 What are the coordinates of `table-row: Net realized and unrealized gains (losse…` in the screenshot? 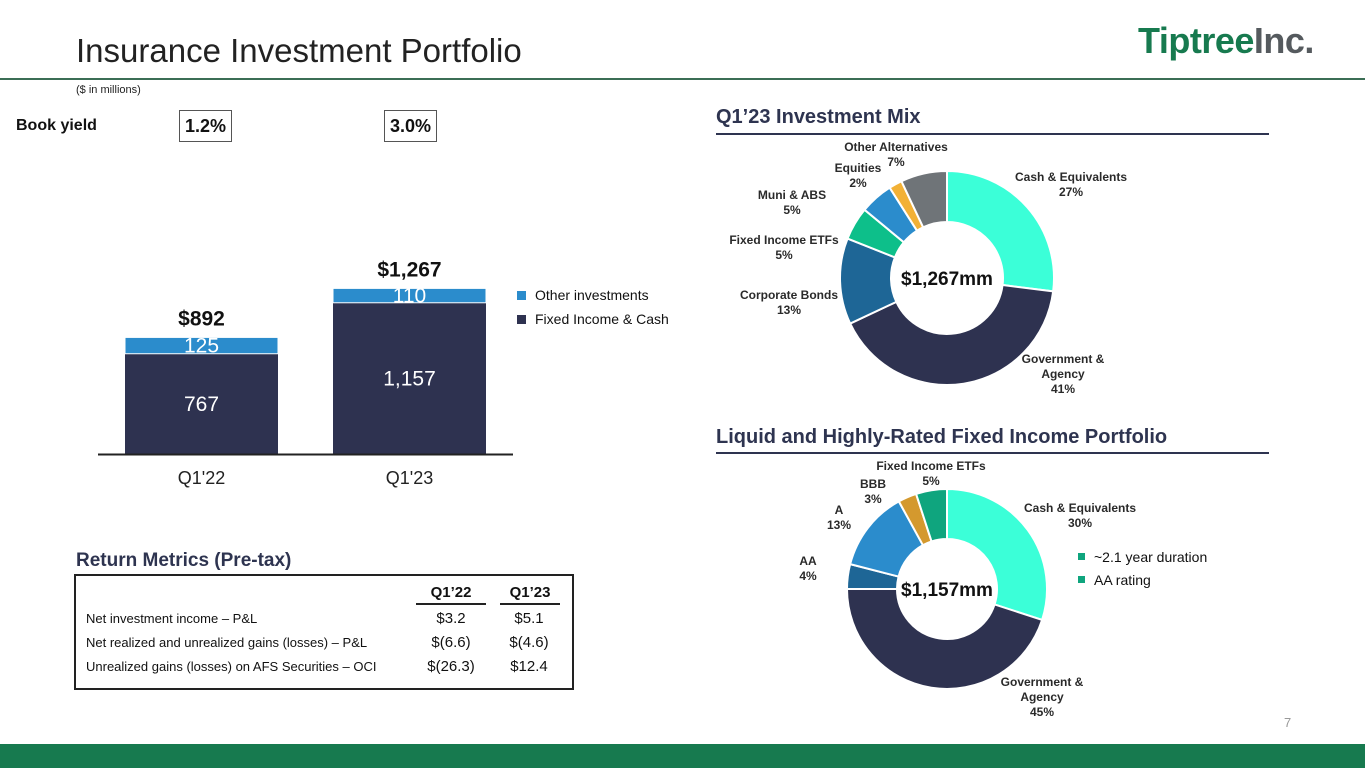 It's located at (327, 642).